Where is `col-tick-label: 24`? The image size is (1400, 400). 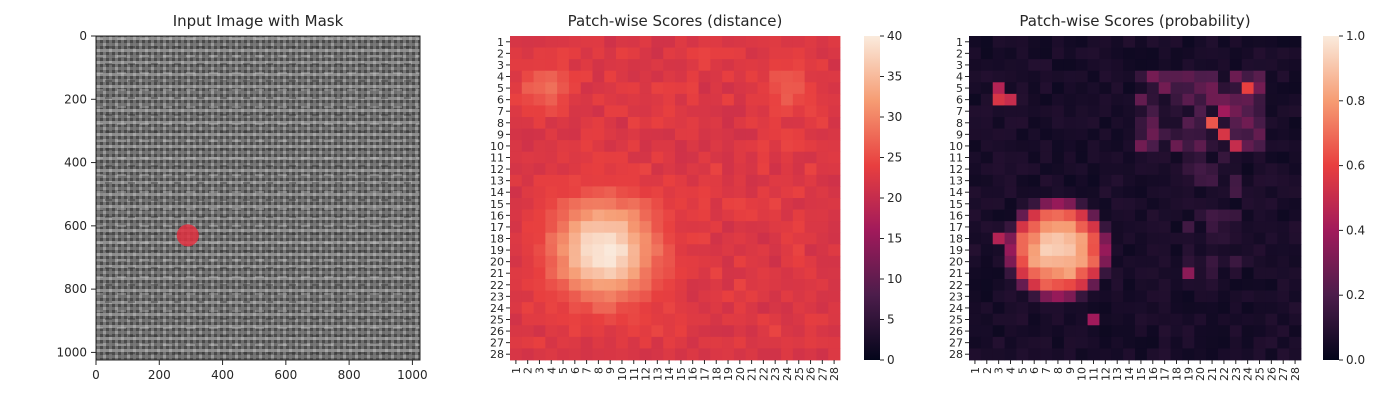 col-tick-label: 24 is located at coordinates (1248, 374).